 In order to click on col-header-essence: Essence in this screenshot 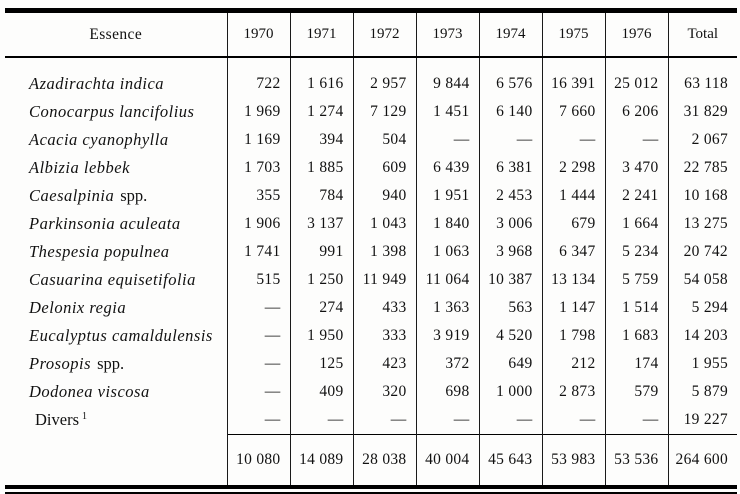, I will do `click(116, 34)`.